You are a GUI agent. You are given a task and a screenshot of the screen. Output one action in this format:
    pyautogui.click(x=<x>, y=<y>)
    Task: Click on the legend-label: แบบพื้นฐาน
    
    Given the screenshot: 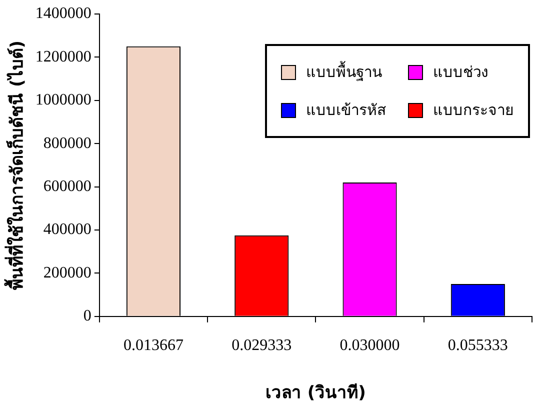 What is the action you would take?
    pyautogui.click(x=344, y=71)
    